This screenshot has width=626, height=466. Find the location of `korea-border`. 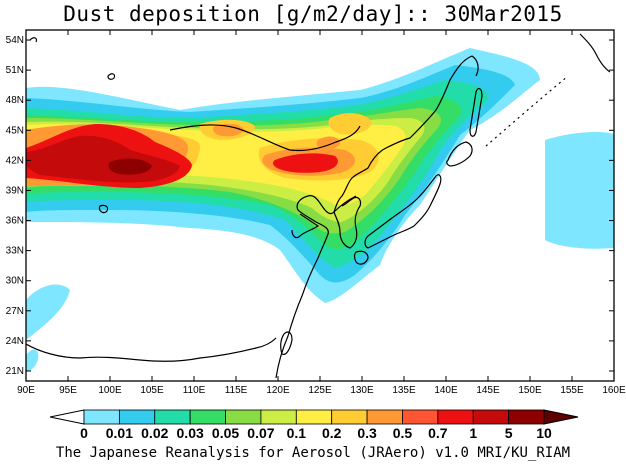

korea-border is located at coordinates (345, 204).